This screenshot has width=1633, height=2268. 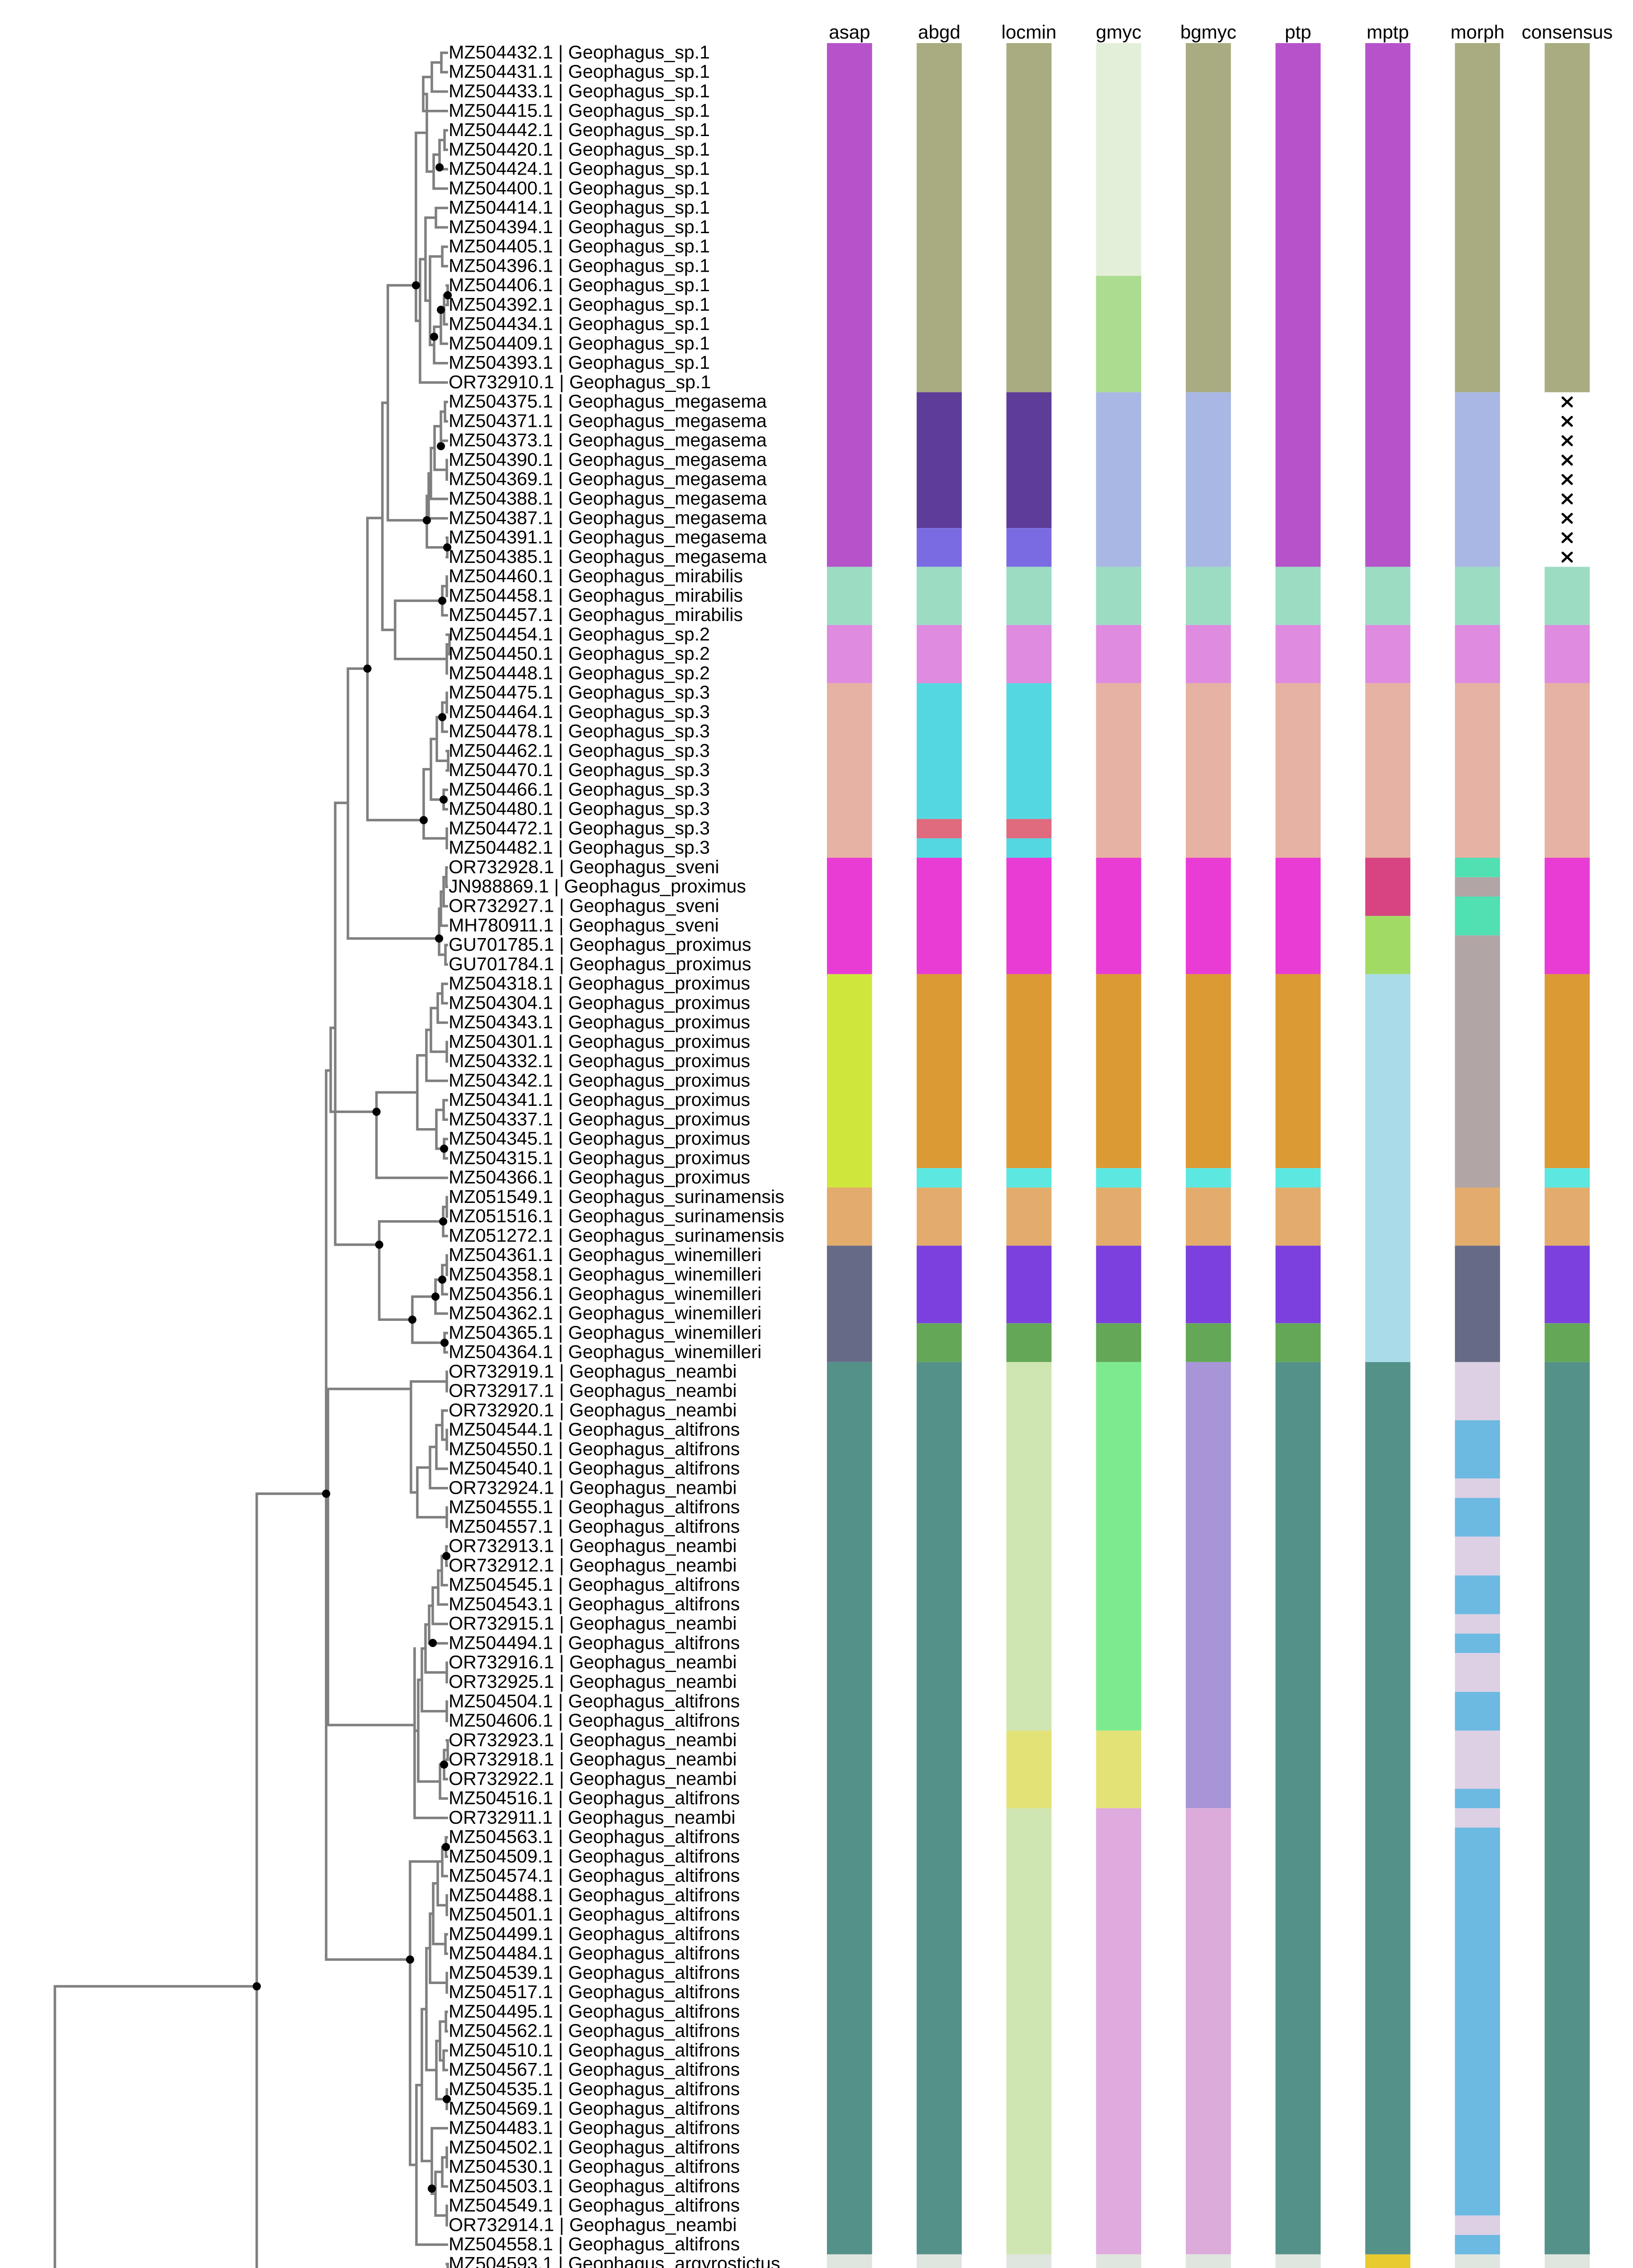 I want to click on svg-text: MZ504472.1 | Geophagus_sp.3, so click(x=579, y=828).